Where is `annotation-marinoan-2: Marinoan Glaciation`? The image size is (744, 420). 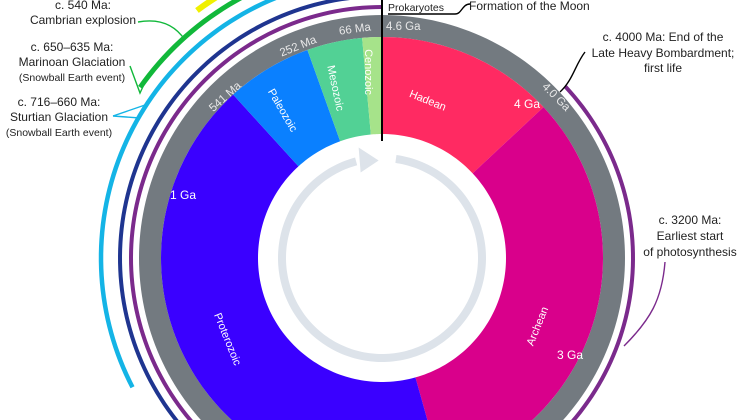
annotation-marinoan-2: Marinoan Glaciation is located at coordinates (72, 62).